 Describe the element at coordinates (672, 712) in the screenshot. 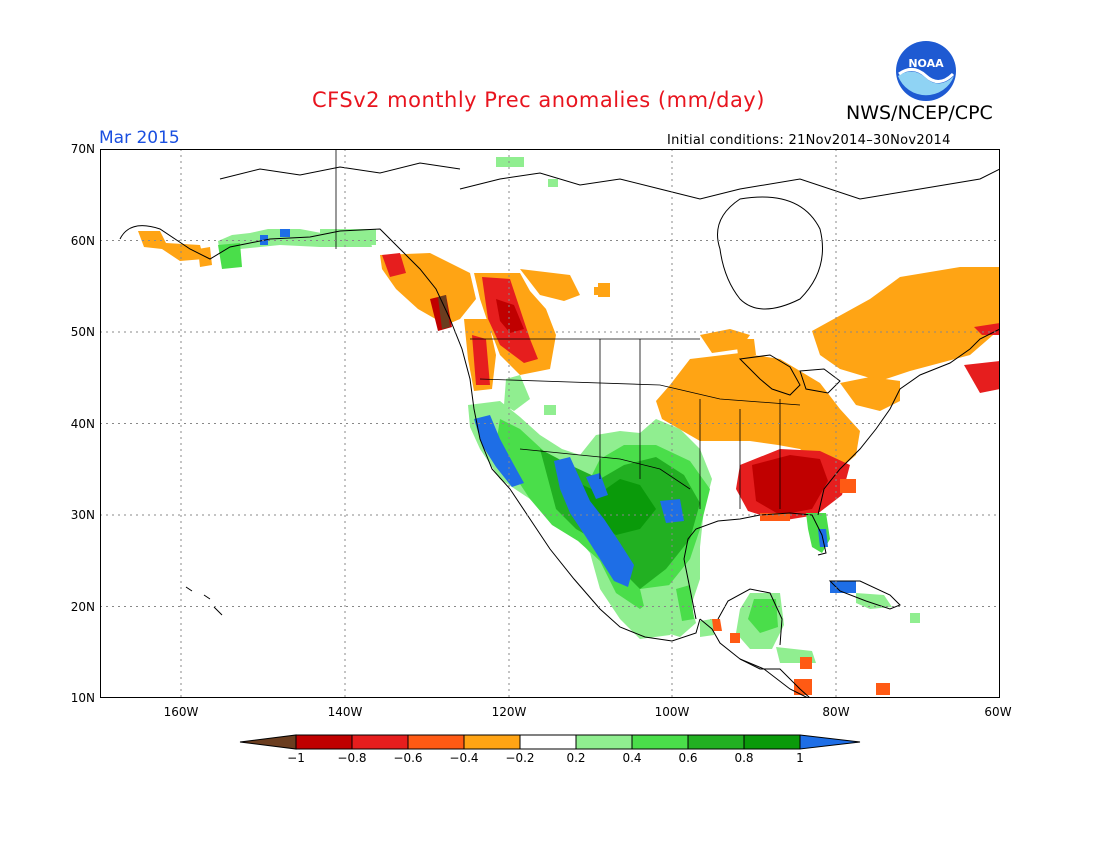

I see `lon-tick-label: 100W` at that location.